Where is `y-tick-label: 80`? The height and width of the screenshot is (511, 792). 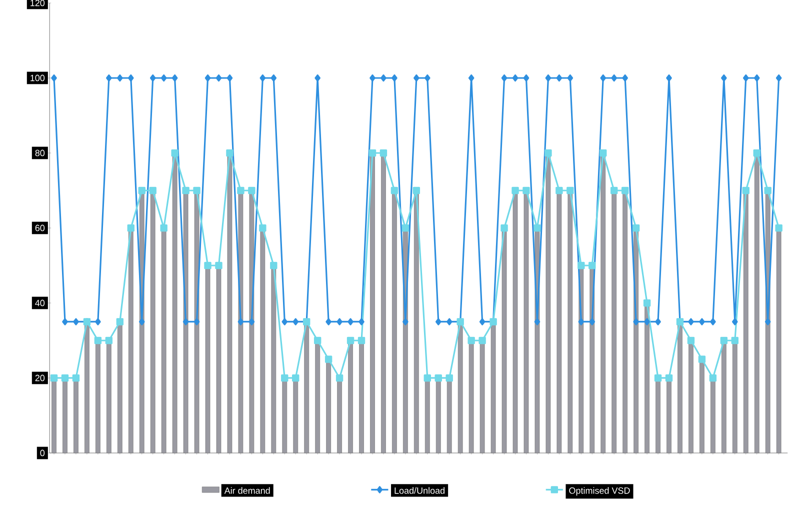
y-tick-label: 80 is located at coordinates (40, 153).